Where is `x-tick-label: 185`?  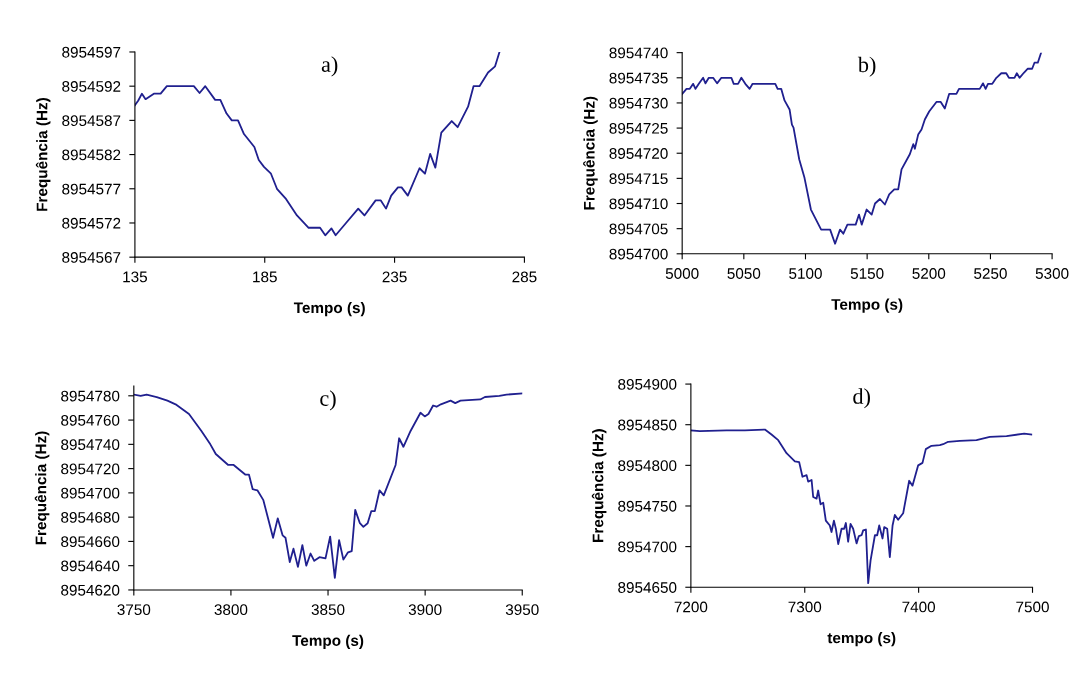 x-tick-label: 185 is located at coordinates (265, 277).